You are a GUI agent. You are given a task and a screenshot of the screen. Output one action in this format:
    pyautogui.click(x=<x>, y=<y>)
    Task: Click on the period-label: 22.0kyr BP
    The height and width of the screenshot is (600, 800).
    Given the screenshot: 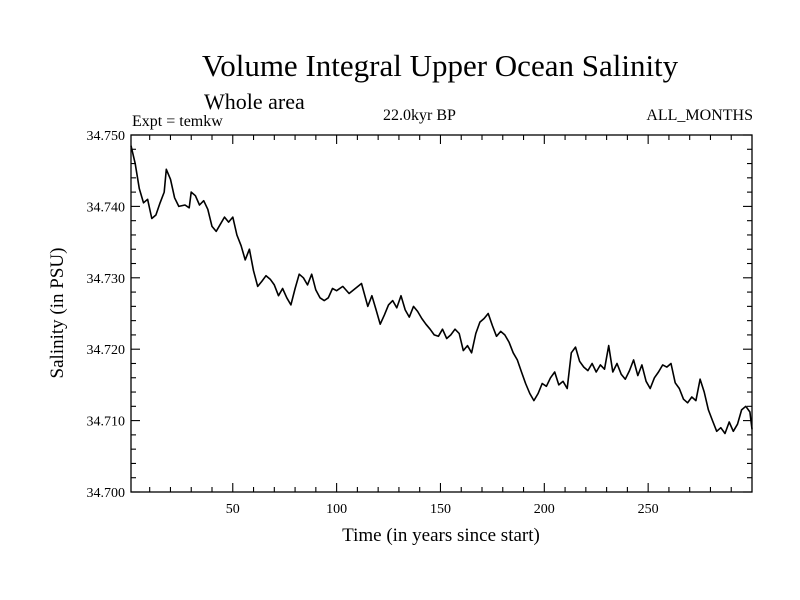 What is the action you would take?
    pyautogui.click(x=419, y=115)
    